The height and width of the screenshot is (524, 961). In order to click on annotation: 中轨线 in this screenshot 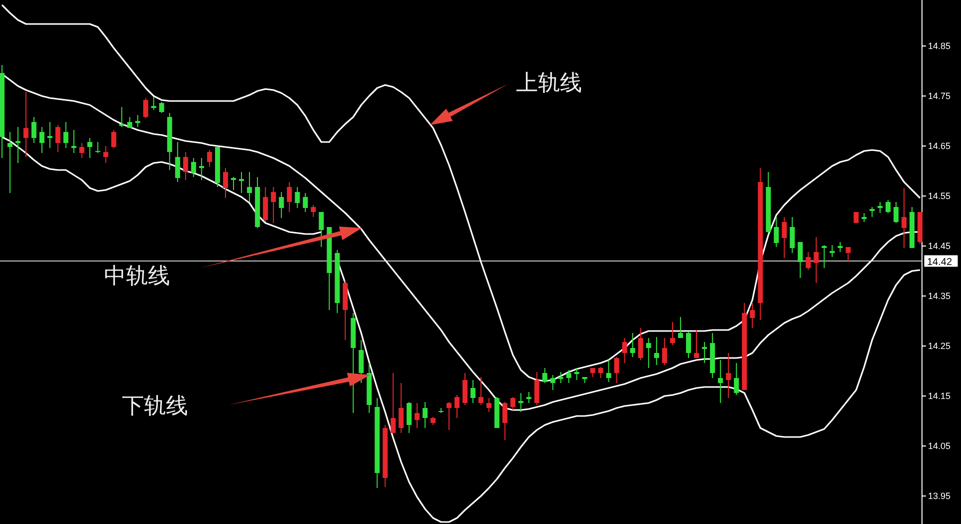, I will do `click(137, 275)`.